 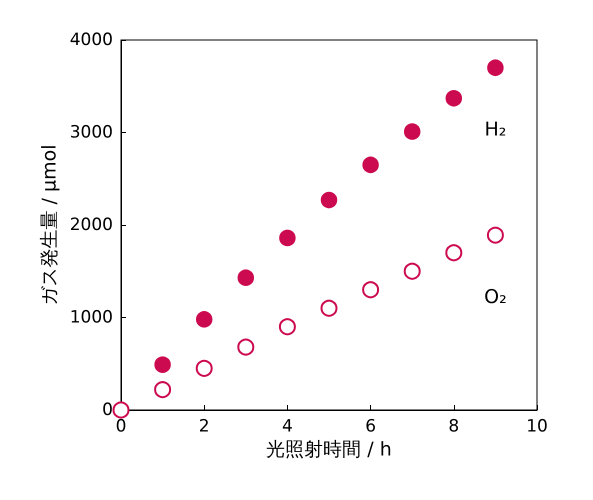 I want to click on y-tick-label: 3000, so click(x=91, y=132).